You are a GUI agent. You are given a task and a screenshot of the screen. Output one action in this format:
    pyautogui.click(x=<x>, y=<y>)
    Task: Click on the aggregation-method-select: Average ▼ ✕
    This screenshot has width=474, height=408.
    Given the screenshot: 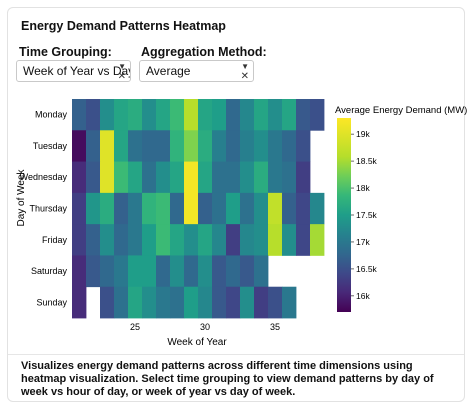 What is the action you would take?
    pyautogui.click(x=196, y=71)
    